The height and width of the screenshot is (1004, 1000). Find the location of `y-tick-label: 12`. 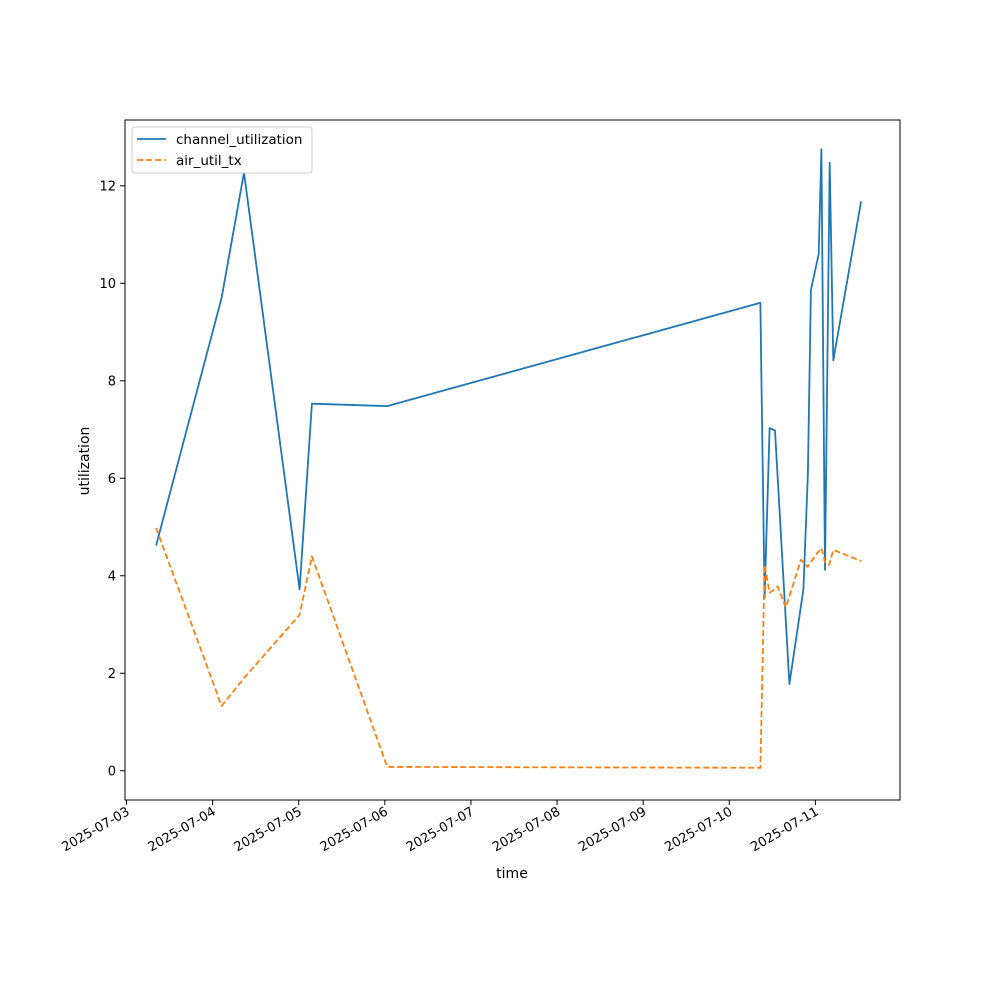

y-tick-label: 12 is located at coordinates (107, 186).